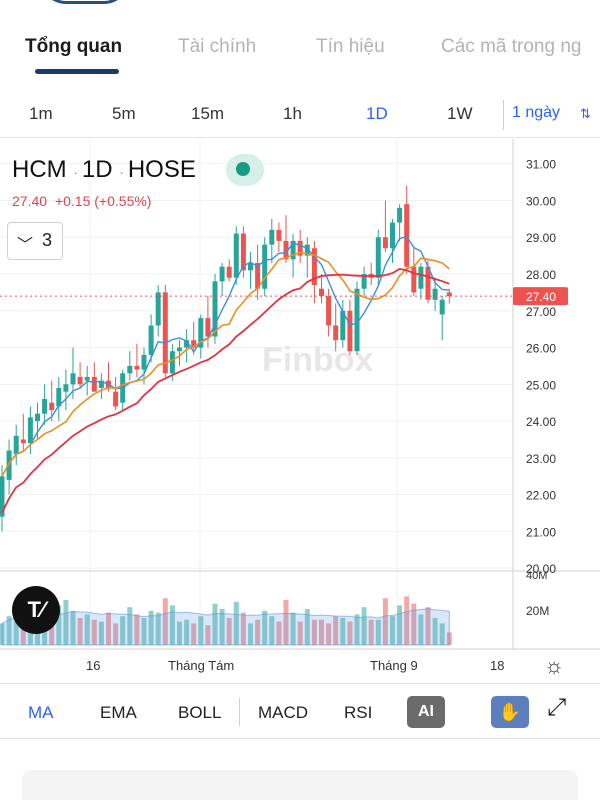 This screenshot has width=600, height=800. What do you see at coordinates (377, 113) in the screenshot?
I see `timeframe-1d: 1D` at bounding box center [377, 113].